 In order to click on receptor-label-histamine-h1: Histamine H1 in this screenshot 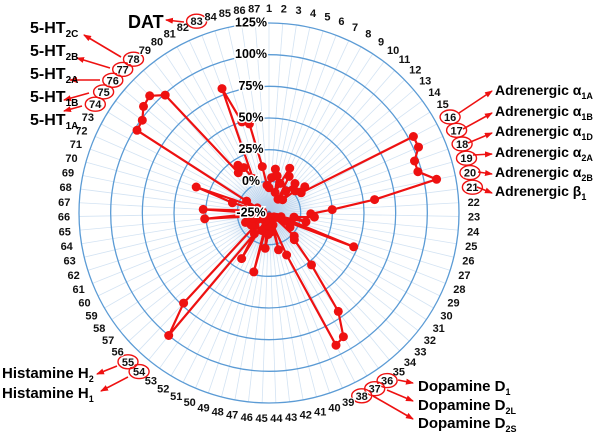, I will do `click(48, 394)`.